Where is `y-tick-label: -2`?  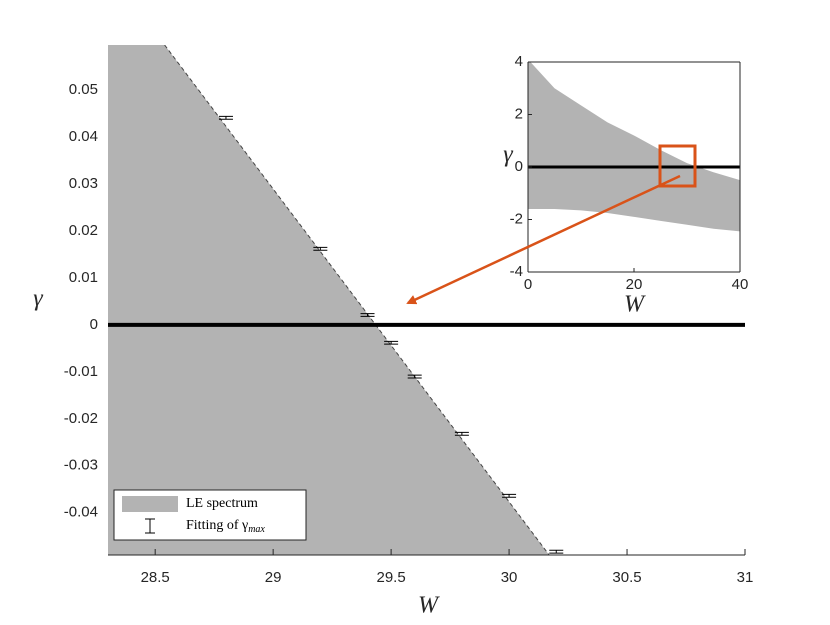 y-tick-label: -2 is located at coordinates (516, 218).